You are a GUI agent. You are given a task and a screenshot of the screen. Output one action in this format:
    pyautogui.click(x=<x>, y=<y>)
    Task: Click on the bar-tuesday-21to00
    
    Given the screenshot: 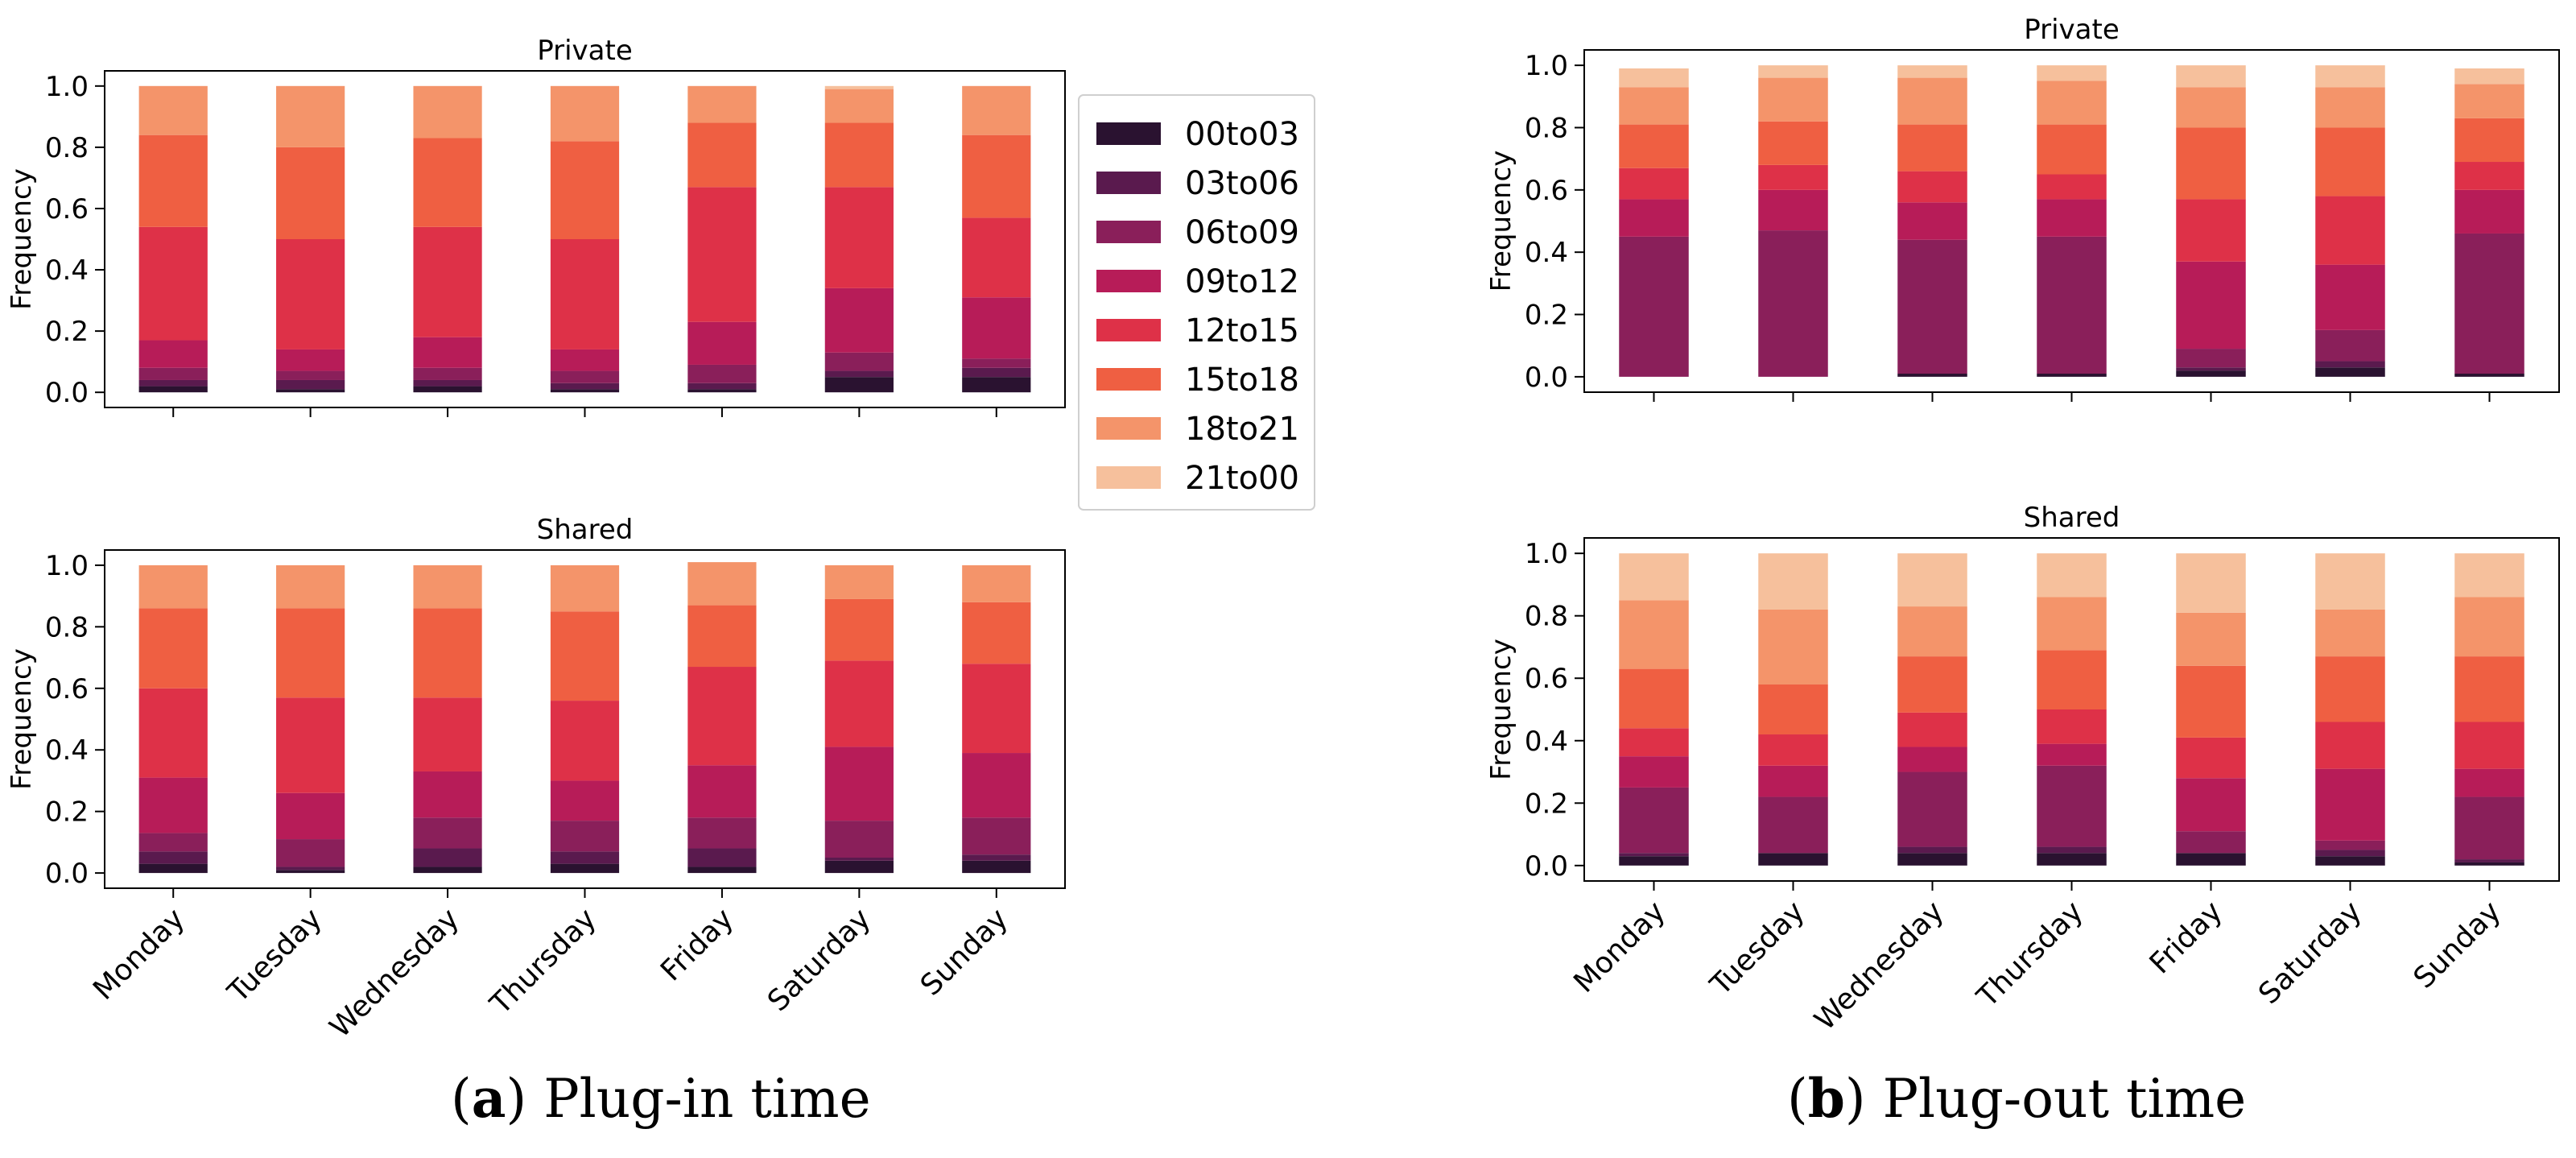 What is the action you would take?
    pyautogui.click(x=1793, y=71)
    